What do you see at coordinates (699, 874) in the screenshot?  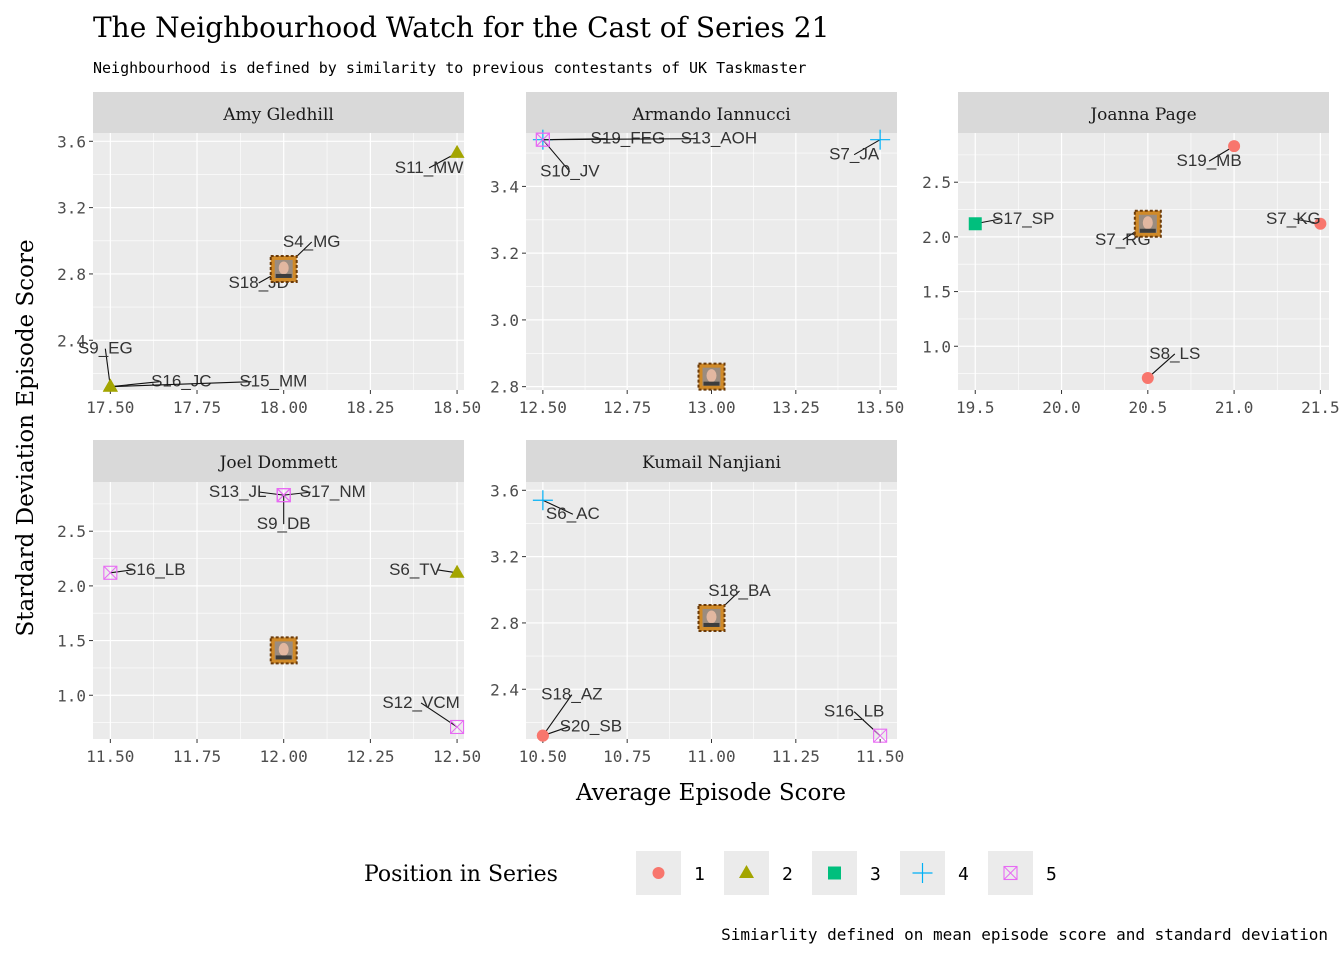 I see `legend-label: 1` at bounding box center [699, 874].